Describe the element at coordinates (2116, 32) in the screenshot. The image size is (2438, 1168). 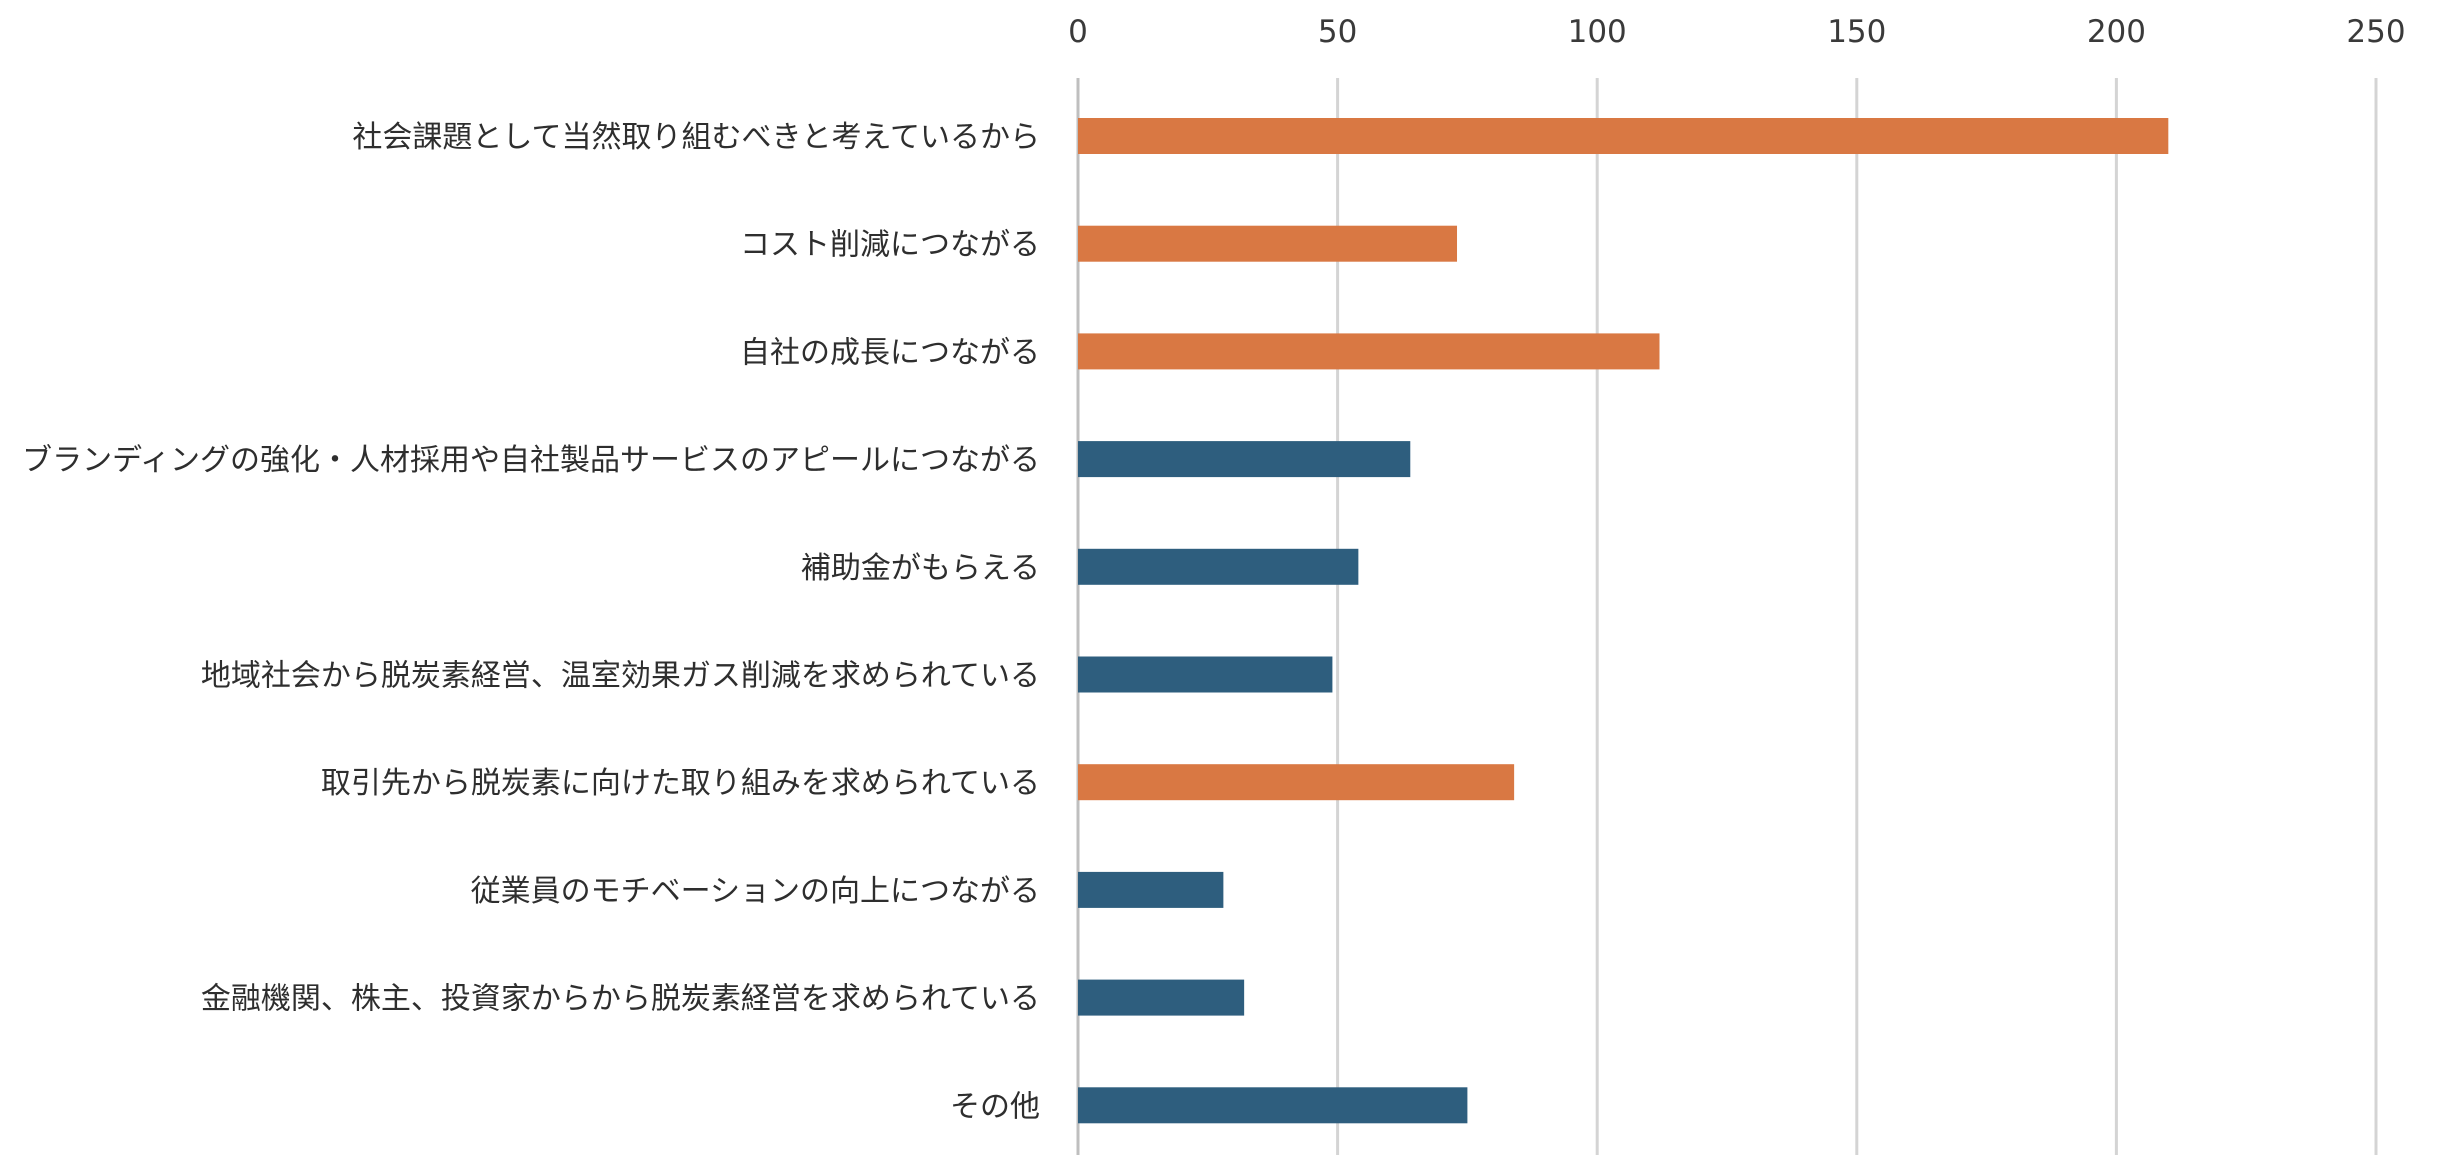
I see `x-tick-label-200: 200` at that location.